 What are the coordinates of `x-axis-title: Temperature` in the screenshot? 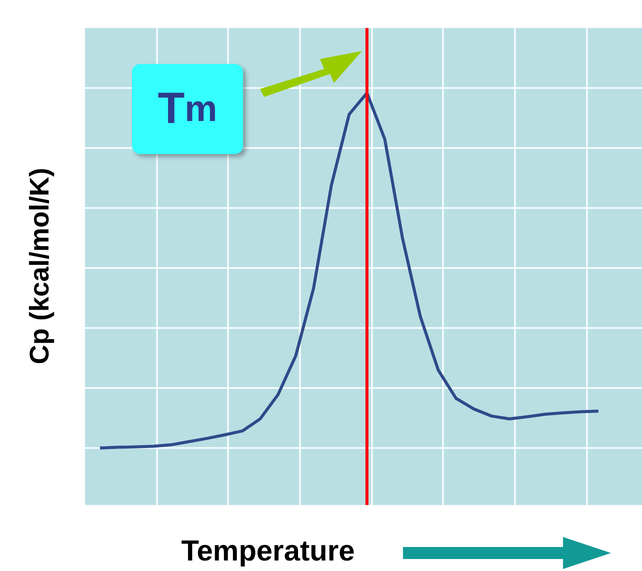 It's located at (268, 552).